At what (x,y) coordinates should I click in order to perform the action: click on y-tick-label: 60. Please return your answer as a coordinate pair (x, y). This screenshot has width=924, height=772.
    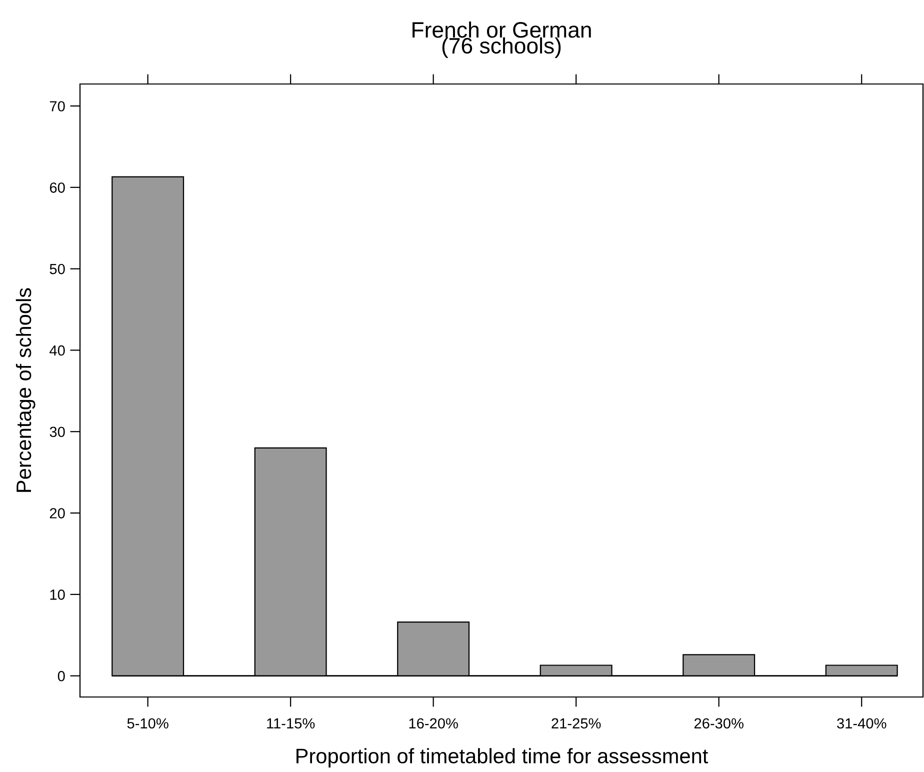
    Looking at the image, I should click on (57, 187).